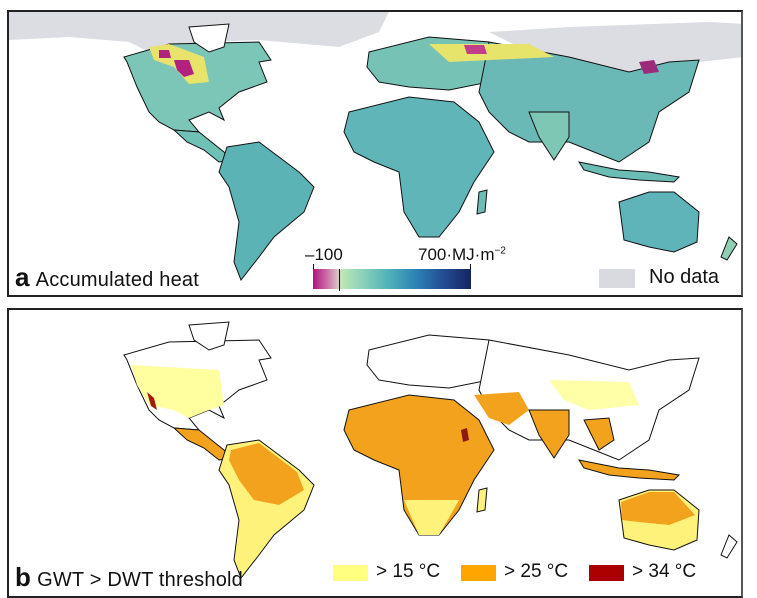  I want to click on southern-africa-gt15, so click(431, 517).